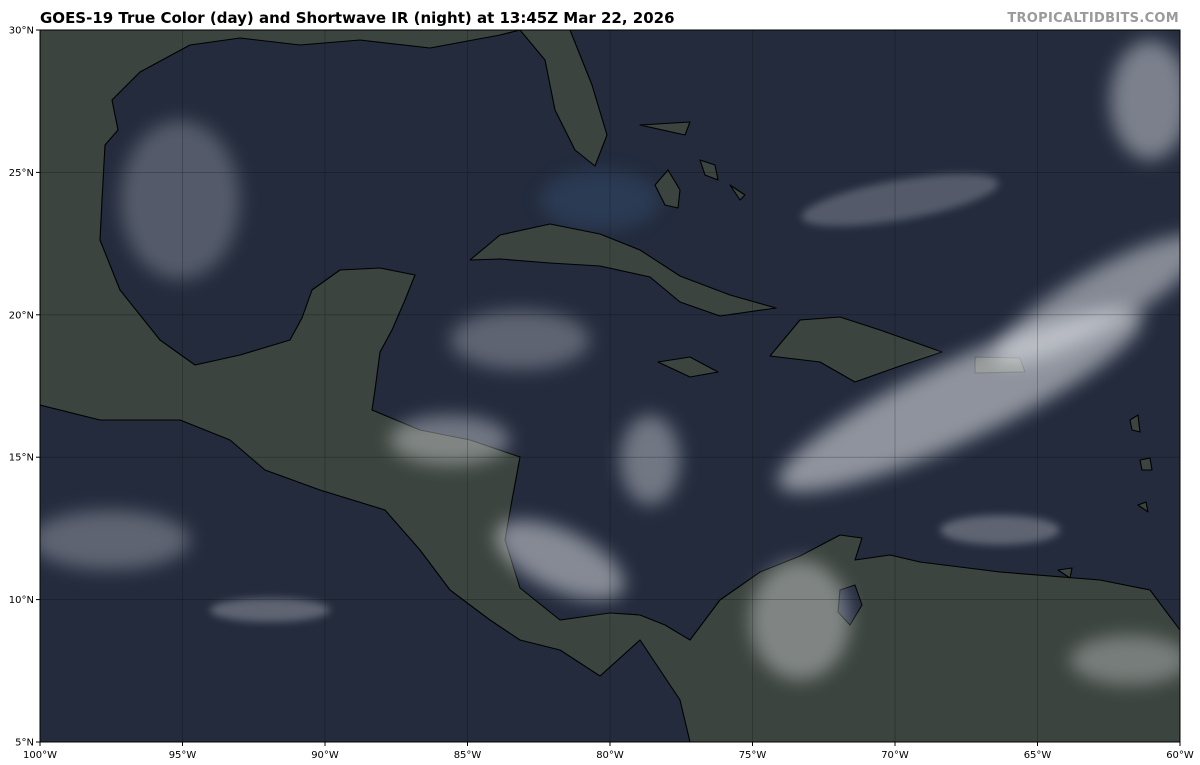  I want to click on lat-tick-label: 20°N, so click(21, 315).